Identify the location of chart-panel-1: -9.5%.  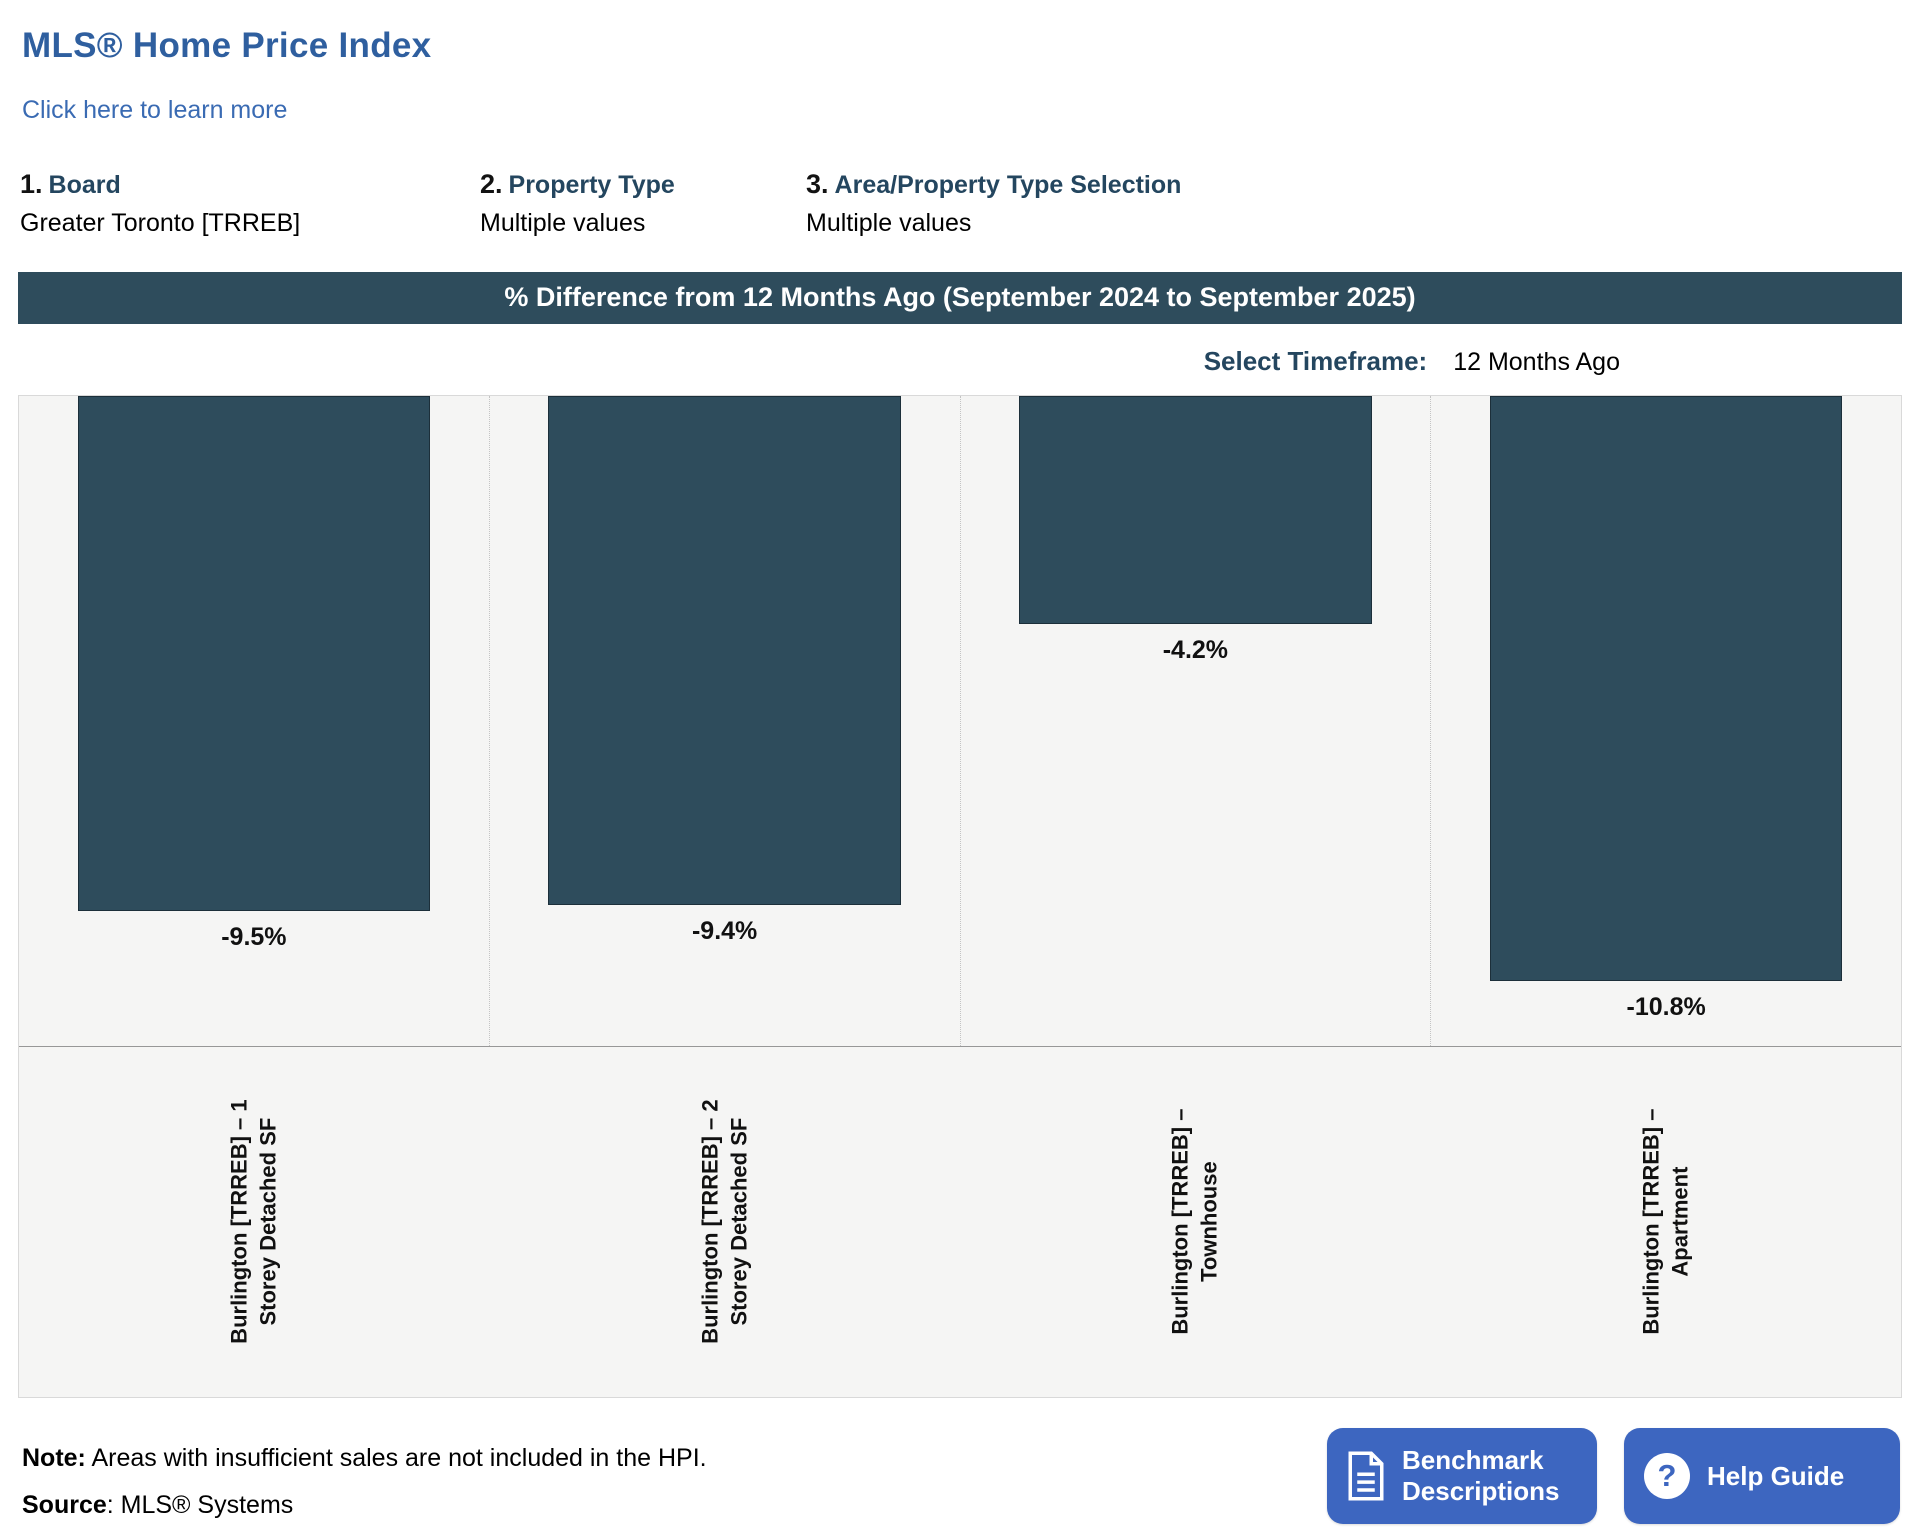
(254, 721).